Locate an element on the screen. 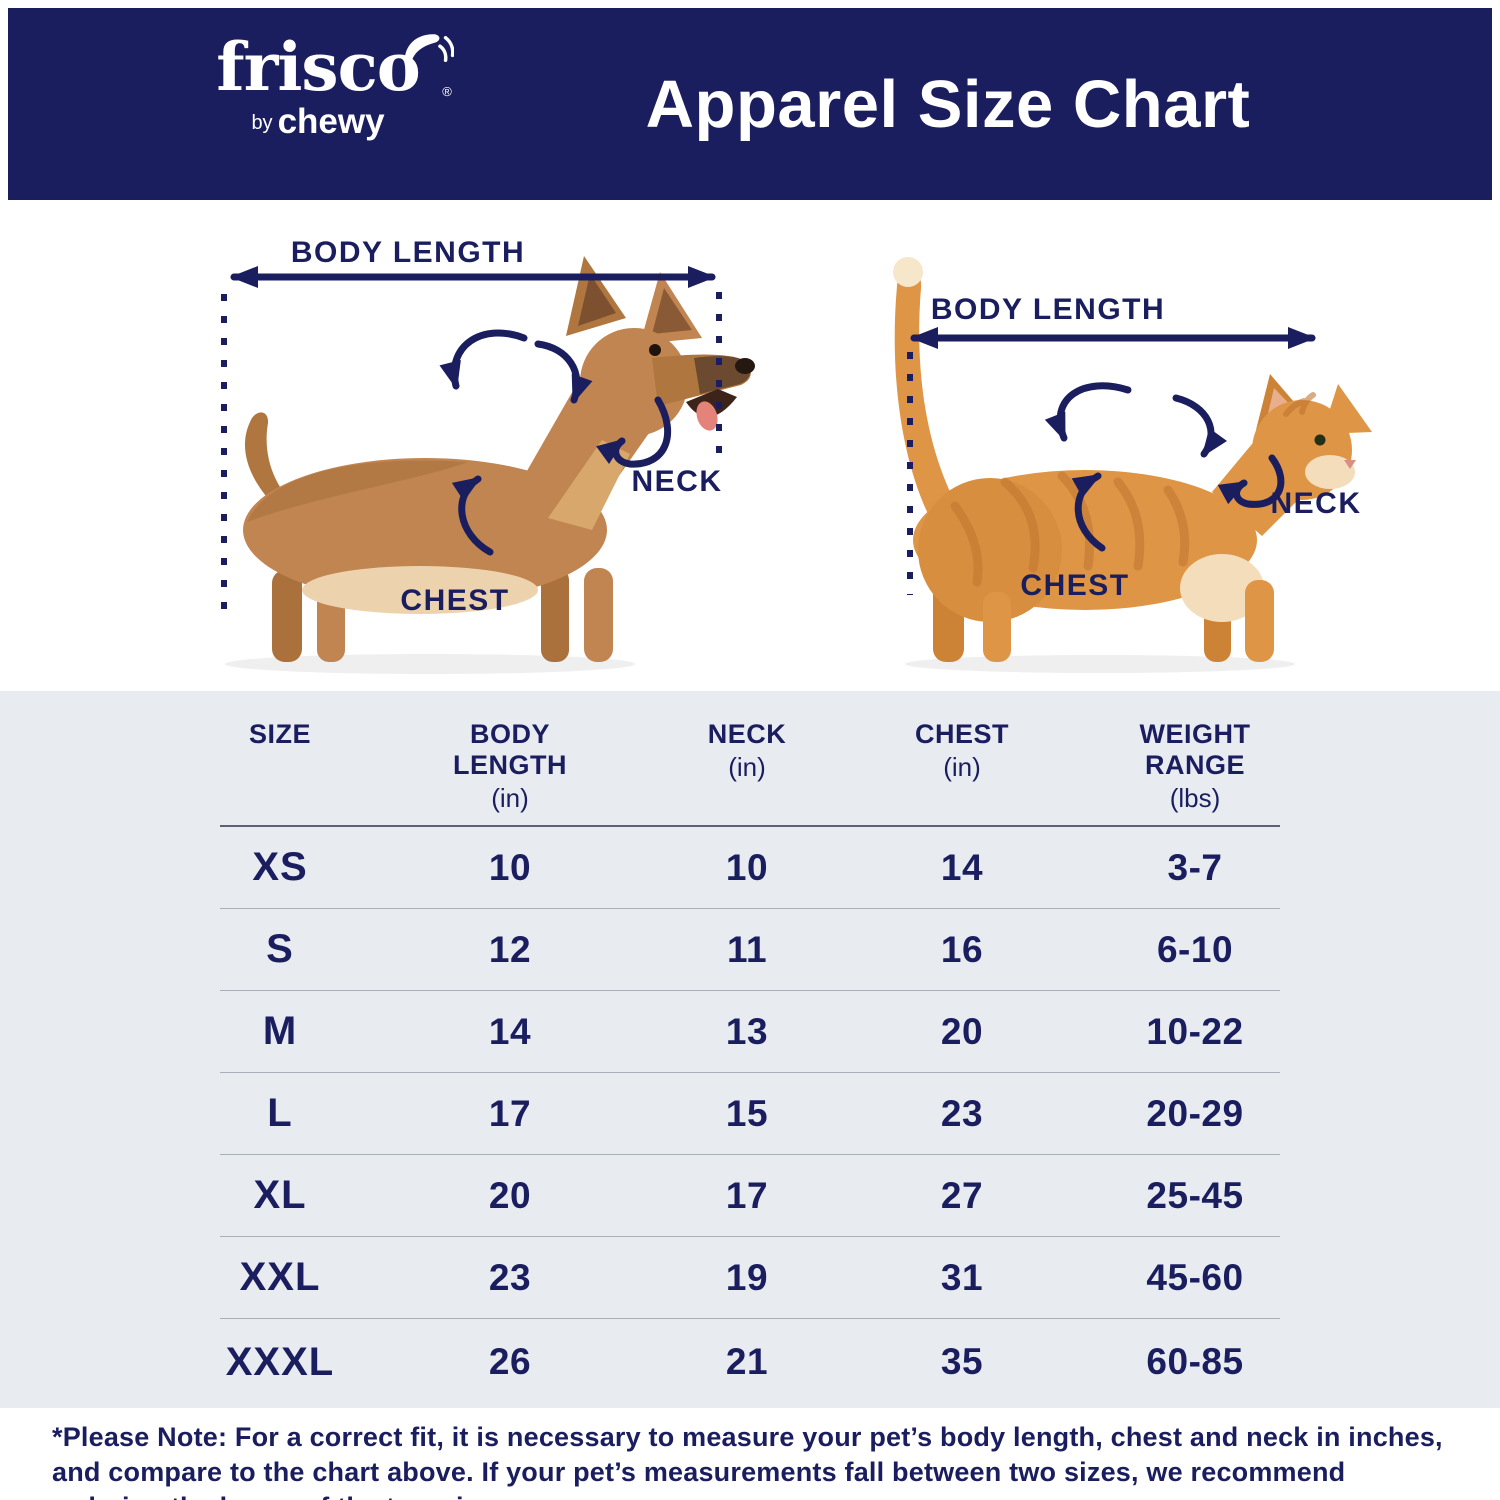 This screenshot has width=1500, height=1500. header-divider-line is located at coordinates (750, 826).